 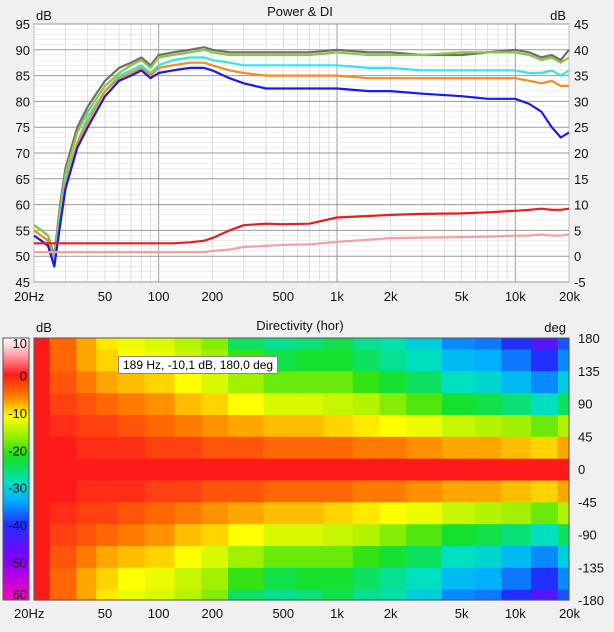 What do you see at coordinates (23, 24) in the screenshot?
I see `left-tick-label: 95` at bounding box center [23, 24].